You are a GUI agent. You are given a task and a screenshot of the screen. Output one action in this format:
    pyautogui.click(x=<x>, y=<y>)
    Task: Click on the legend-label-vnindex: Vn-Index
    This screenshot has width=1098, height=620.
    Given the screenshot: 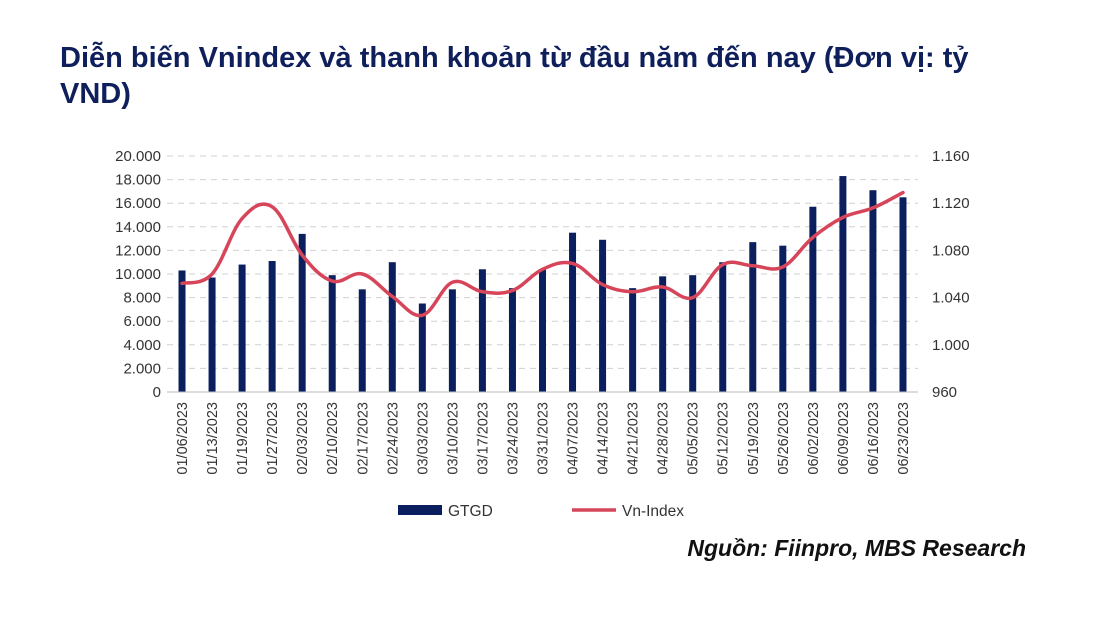 What is the action you would take?
    pyautogui.click(x=653, y=511)
    